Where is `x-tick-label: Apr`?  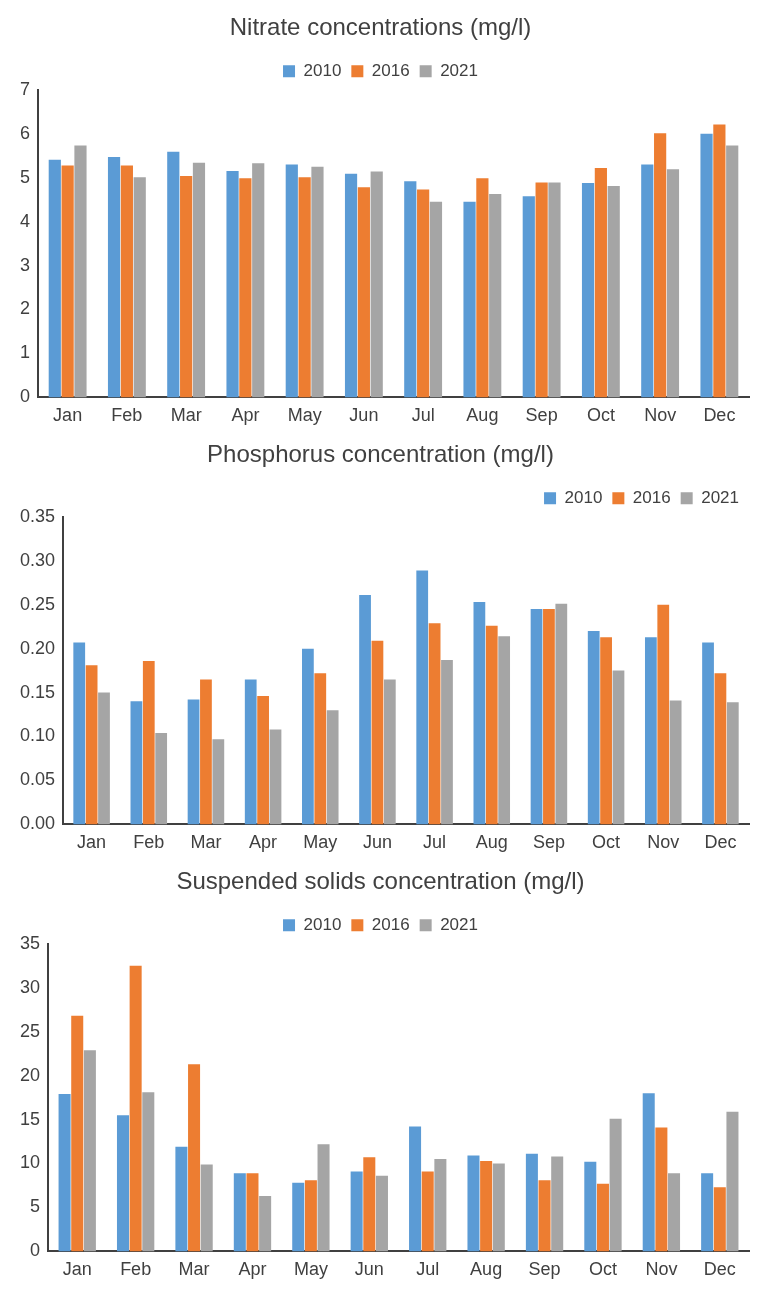 x-tick-label: Apr is located at coordinates (252, 1269).